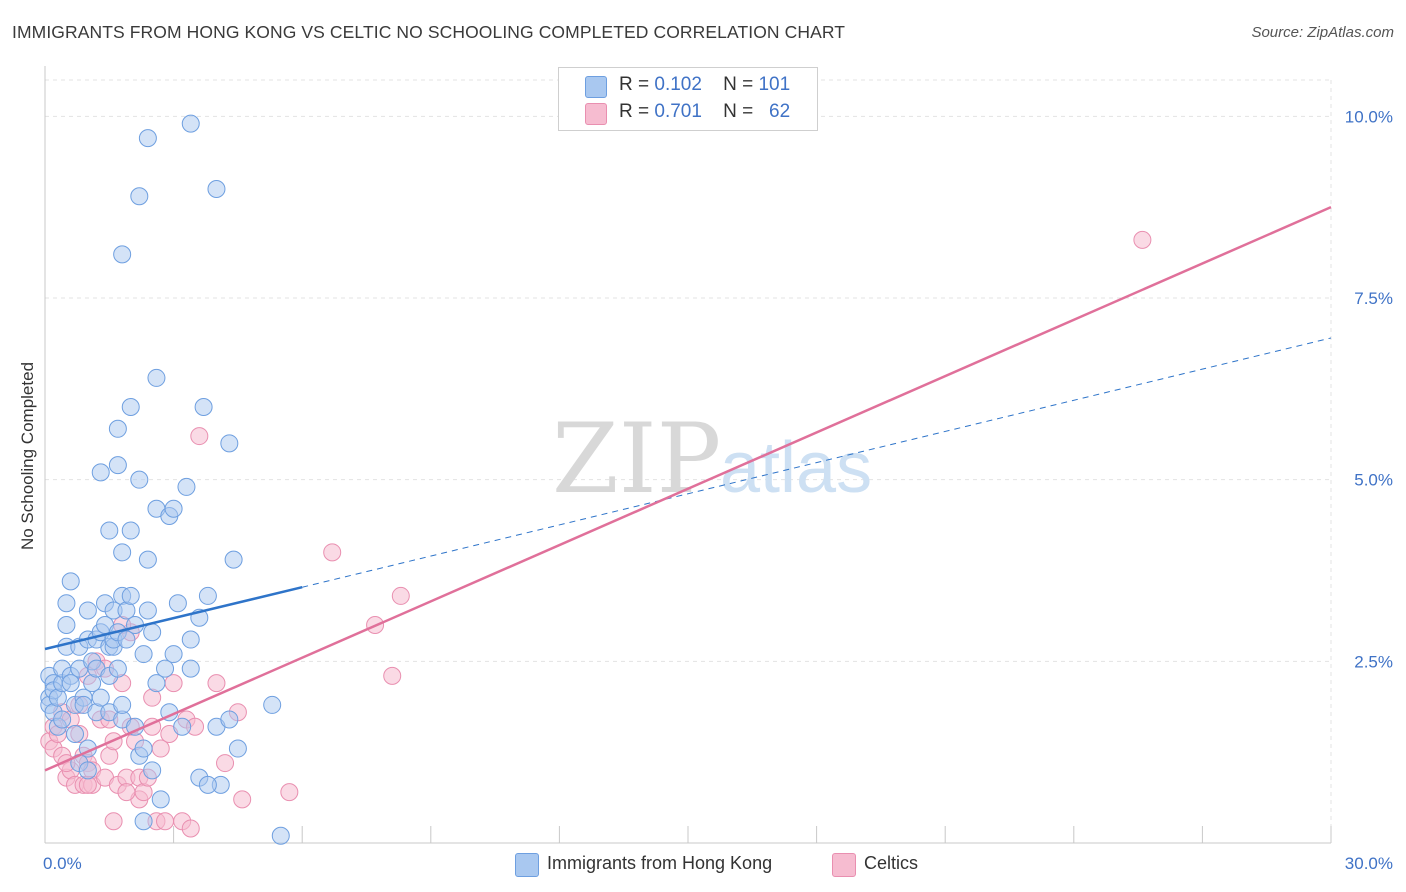  Describe the element at coordinates (596, 87) in the screenshot. I see `legend-swatch-blue` at that location.